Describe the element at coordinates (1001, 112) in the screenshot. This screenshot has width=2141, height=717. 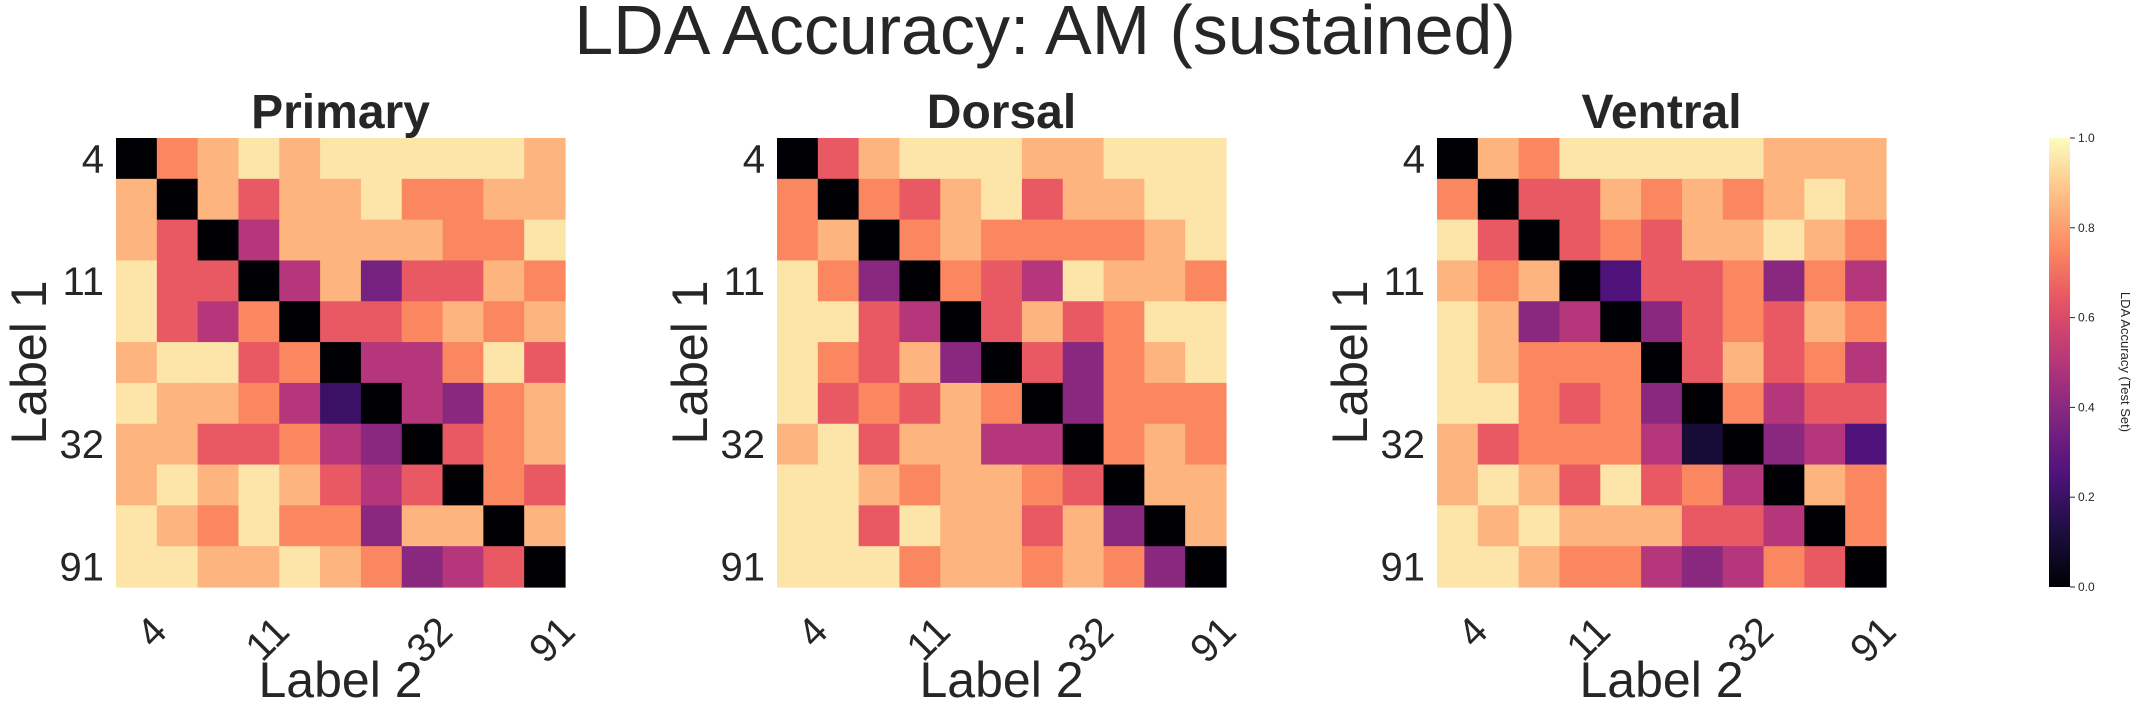
I see `panel-title: Dorsal` at that location.